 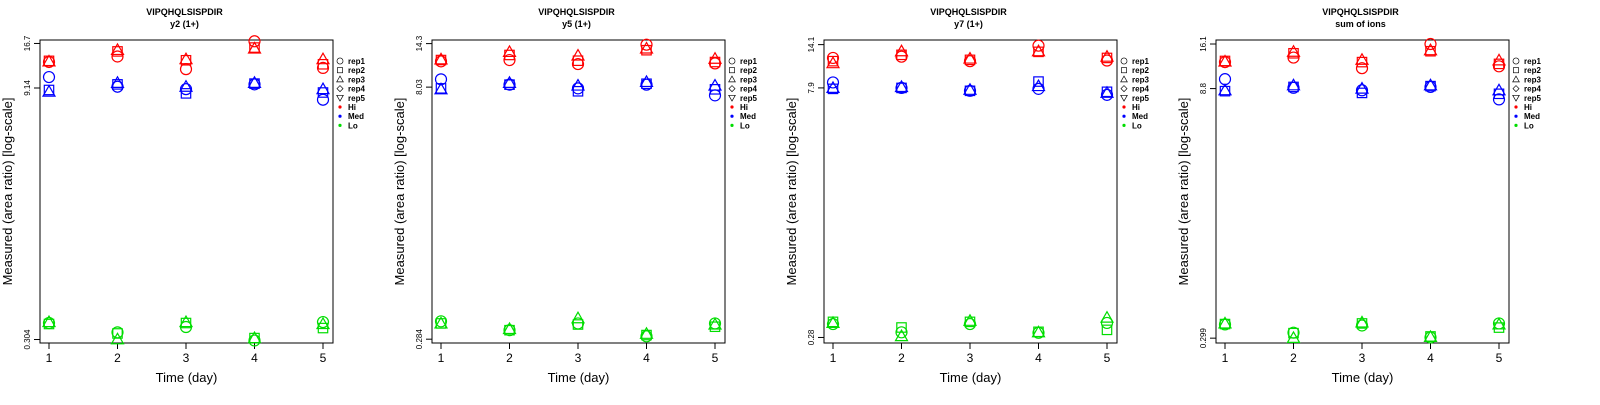 I want to click on y-tick-label: 0.299, so click(x=1203, y=338).